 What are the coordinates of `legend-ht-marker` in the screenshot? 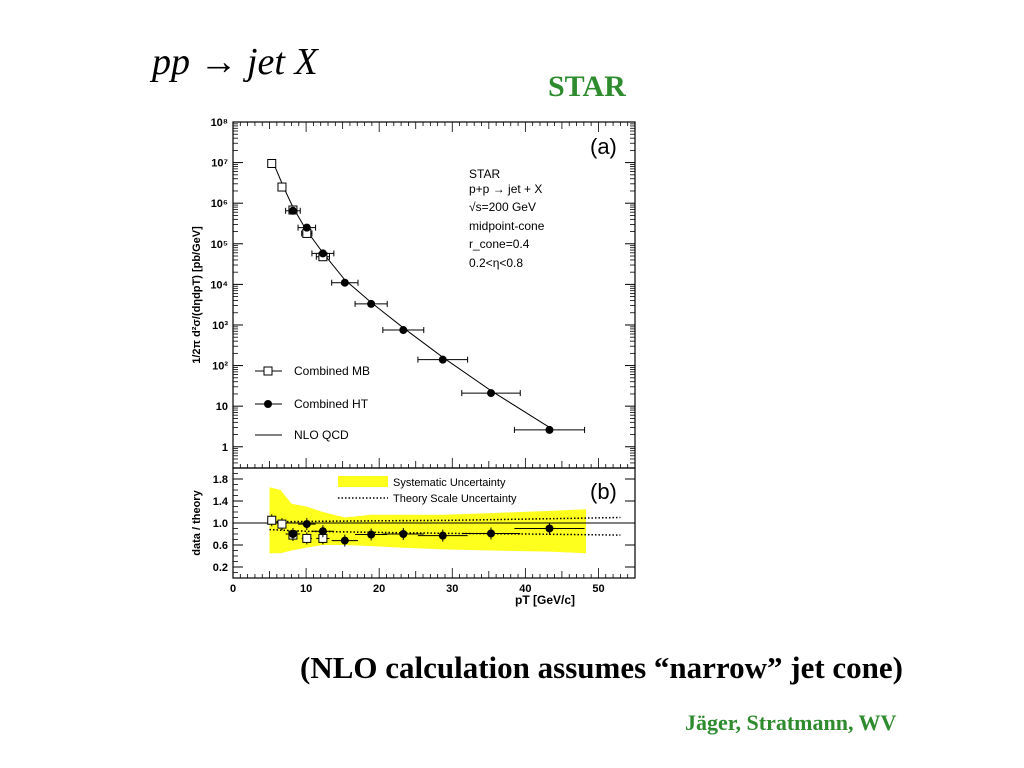 It's located at (268, 404).